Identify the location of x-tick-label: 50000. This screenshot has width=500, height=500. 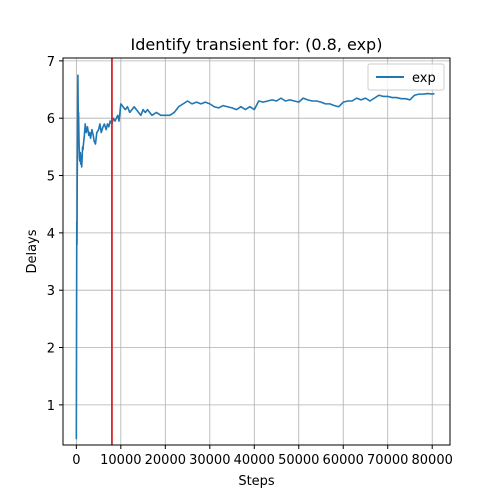
(298, 460).